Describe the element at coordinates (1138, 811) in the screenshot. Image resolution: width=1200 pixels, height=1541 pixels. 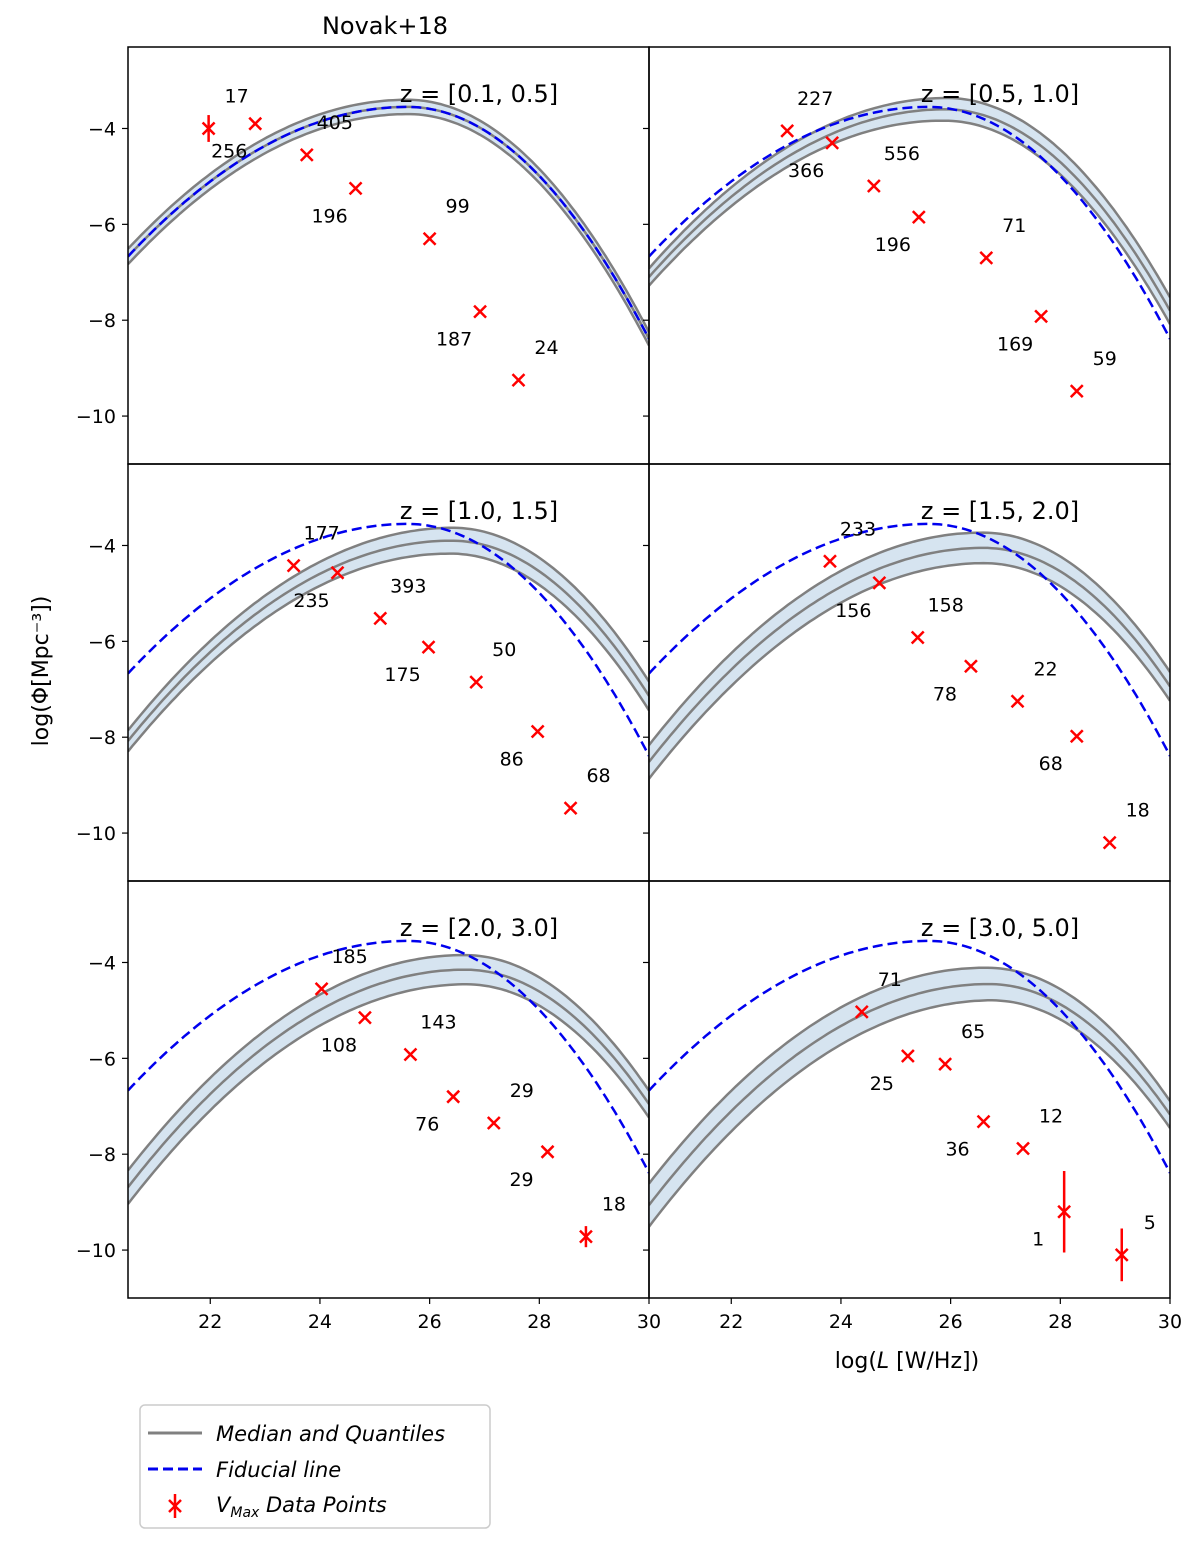
I see `data-point-count-label: 18` at that location.